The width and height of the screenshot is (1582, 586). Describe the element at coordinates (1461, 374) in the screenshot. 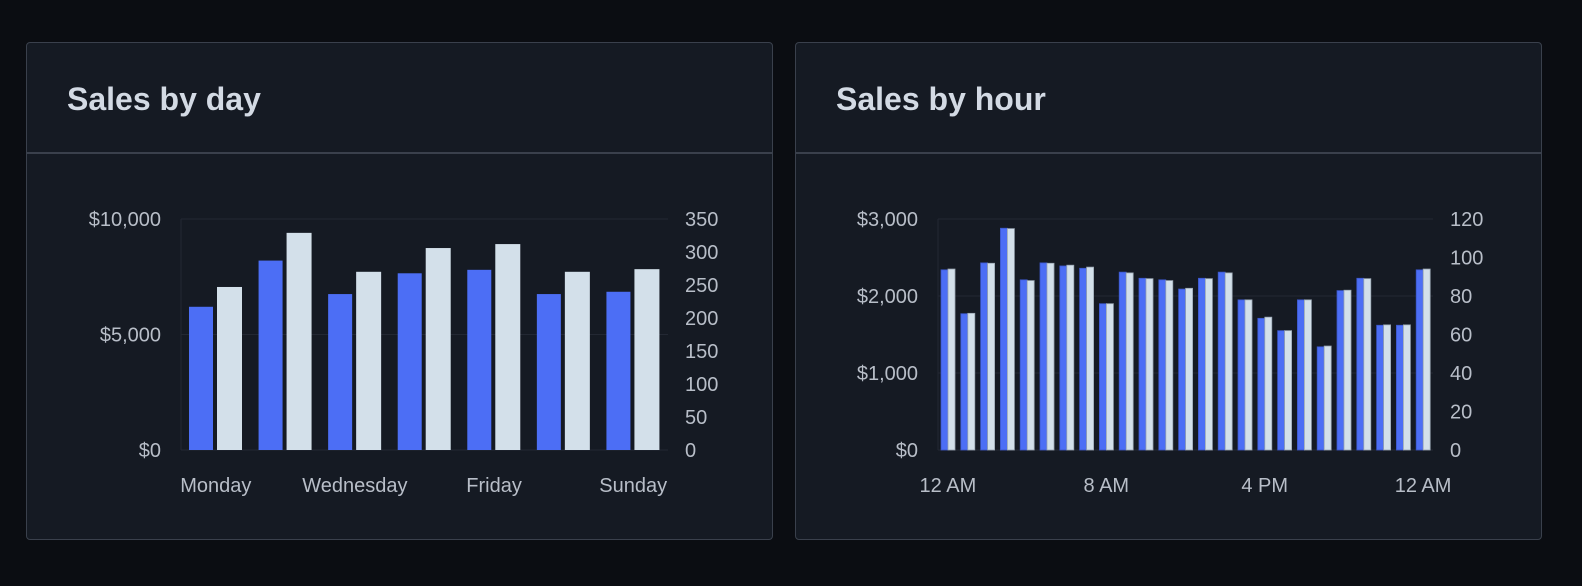

I see `y-right-tick-label: 40` at that location.